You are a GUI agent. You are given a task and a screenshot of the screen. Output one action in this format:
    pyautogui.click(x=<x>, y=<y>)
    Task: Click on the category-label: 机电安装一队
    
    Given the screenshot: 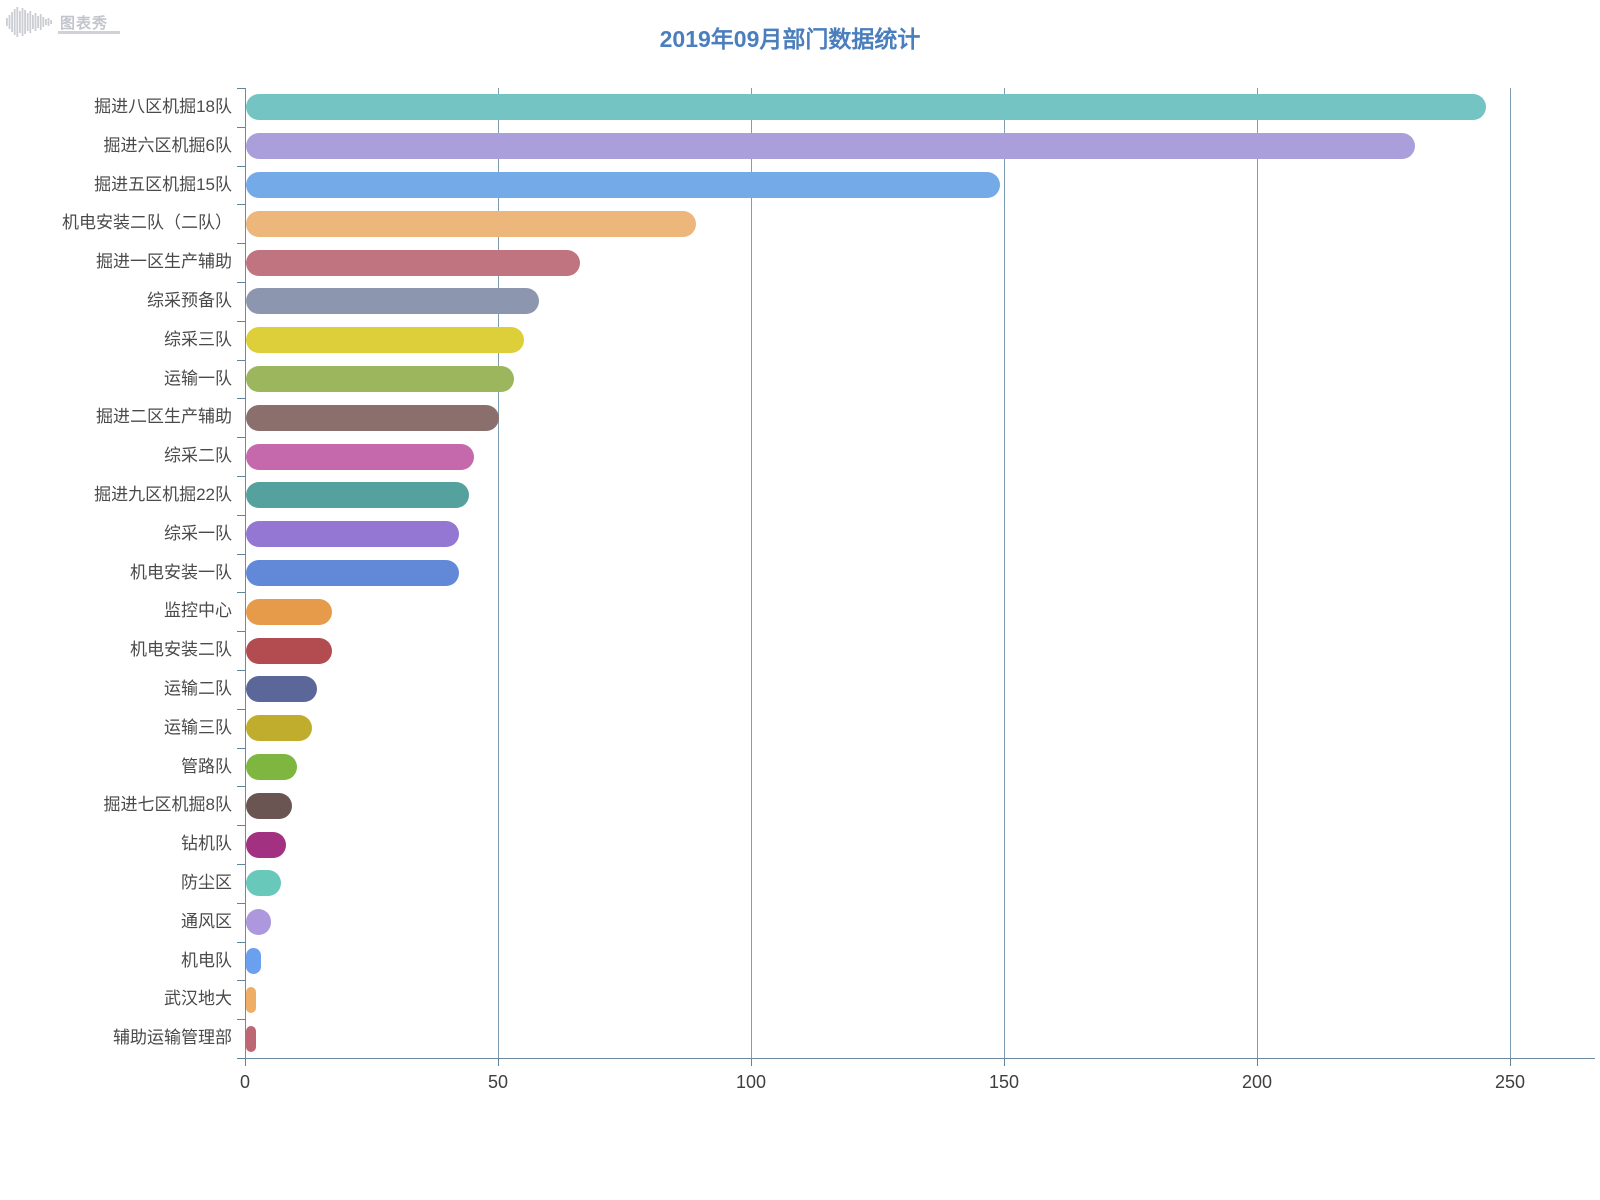 What is the action you would take?
    pyautogui.click(x=181, y=572)
    